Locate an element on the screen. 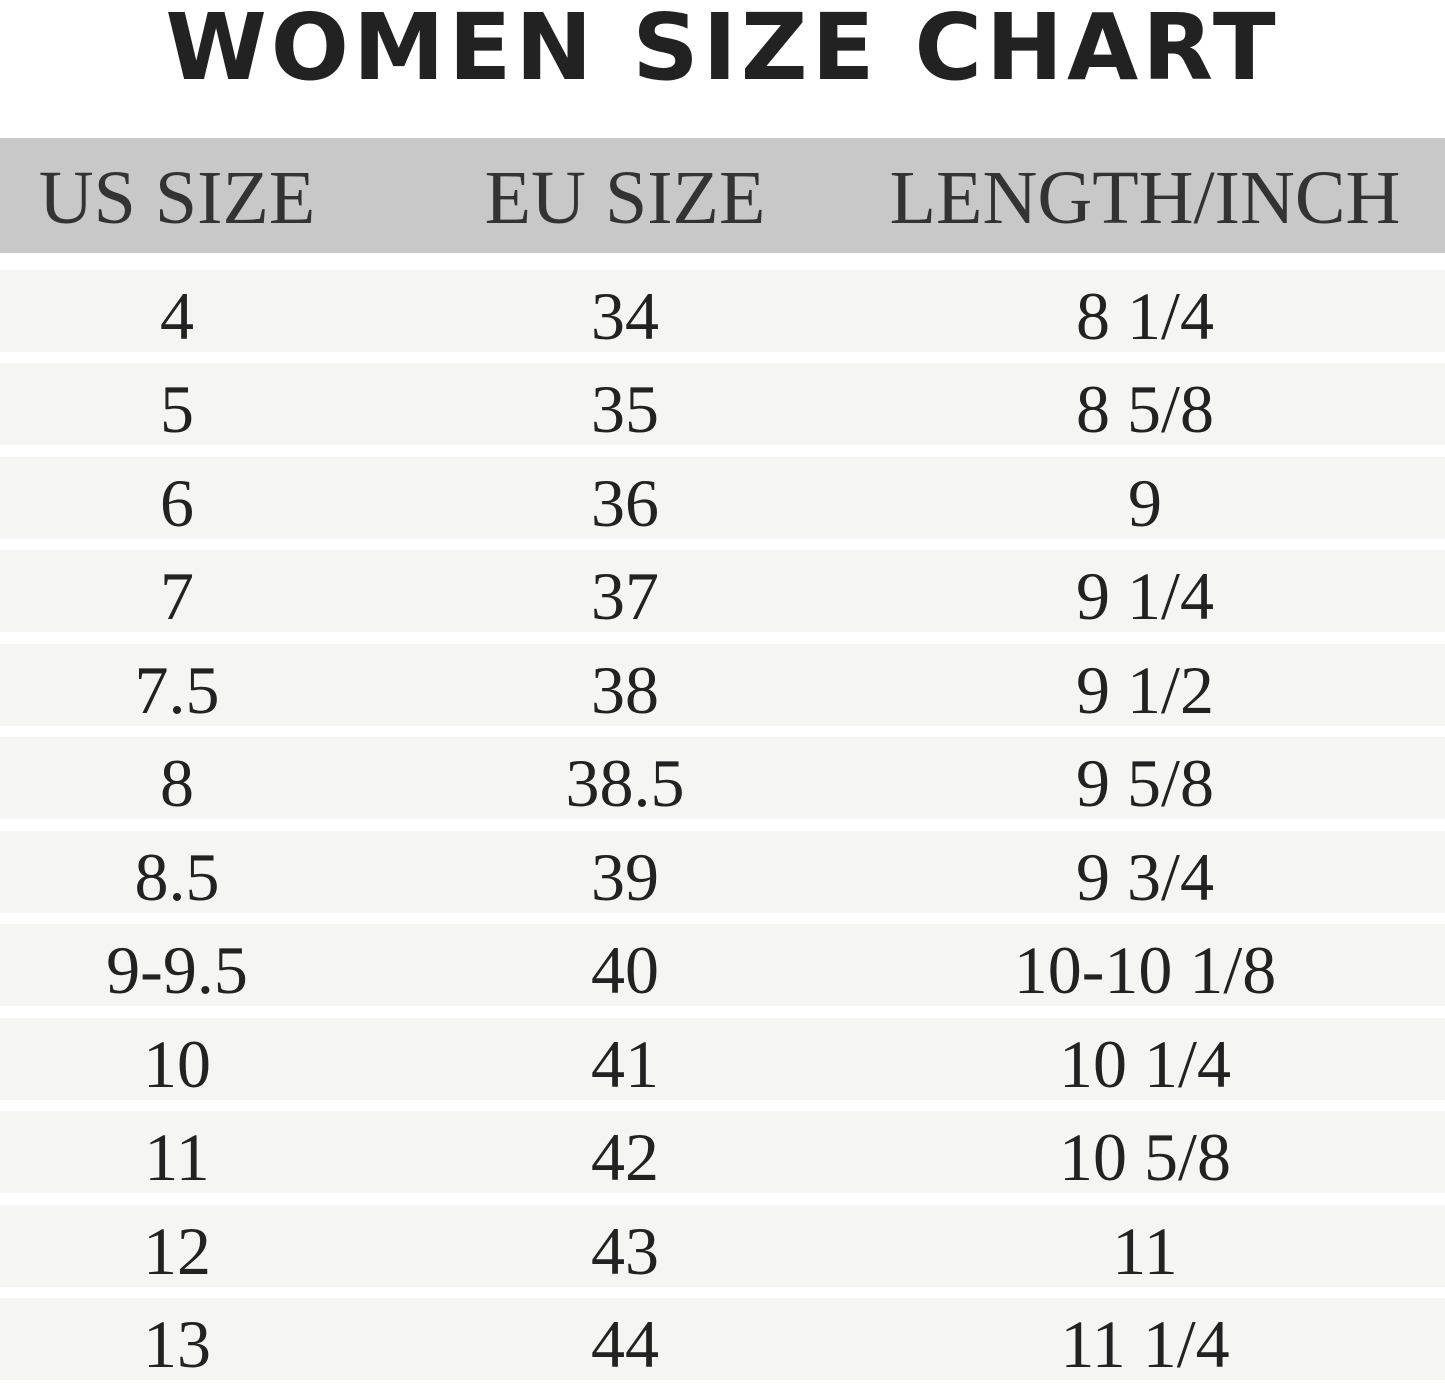 The height and width of the screenshot is (1390, 1445). table-cell: 8 is located at coordinates (177, 783).